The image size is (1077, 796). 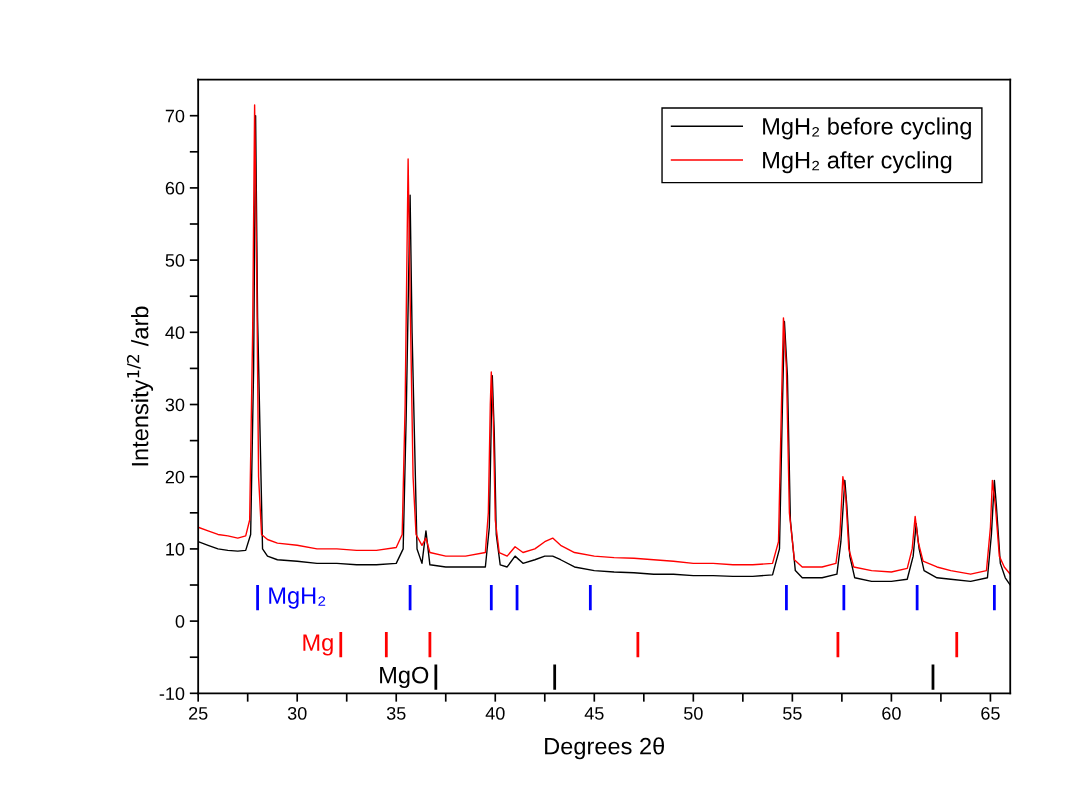 I want to click on x-tick-label: 55, so click(x=792, y=713).